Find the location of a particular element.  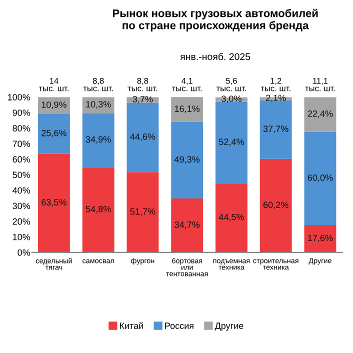

annotation: 4,1 тыс. шт. is located at coordinates (187, 85).